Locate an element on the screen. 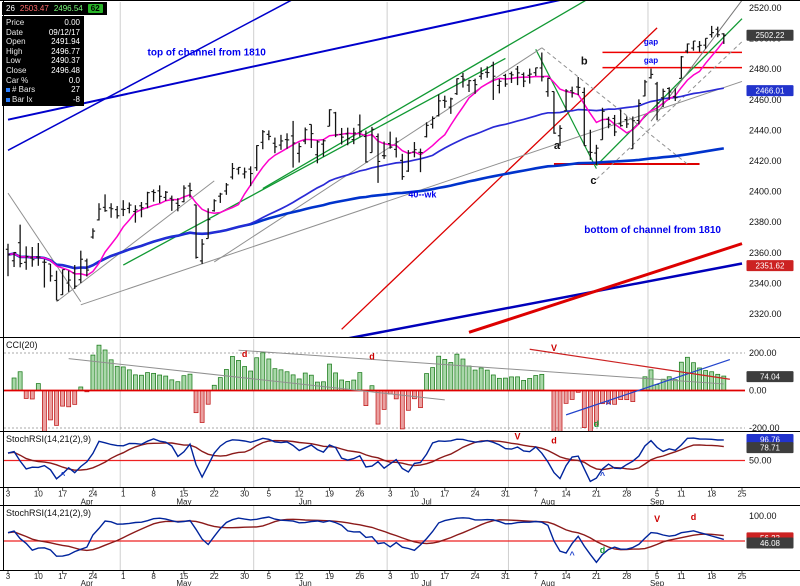 The width and height of the screenshot is (800, 586). svg-text: 2520.00 is located at coordinates (765, 8).